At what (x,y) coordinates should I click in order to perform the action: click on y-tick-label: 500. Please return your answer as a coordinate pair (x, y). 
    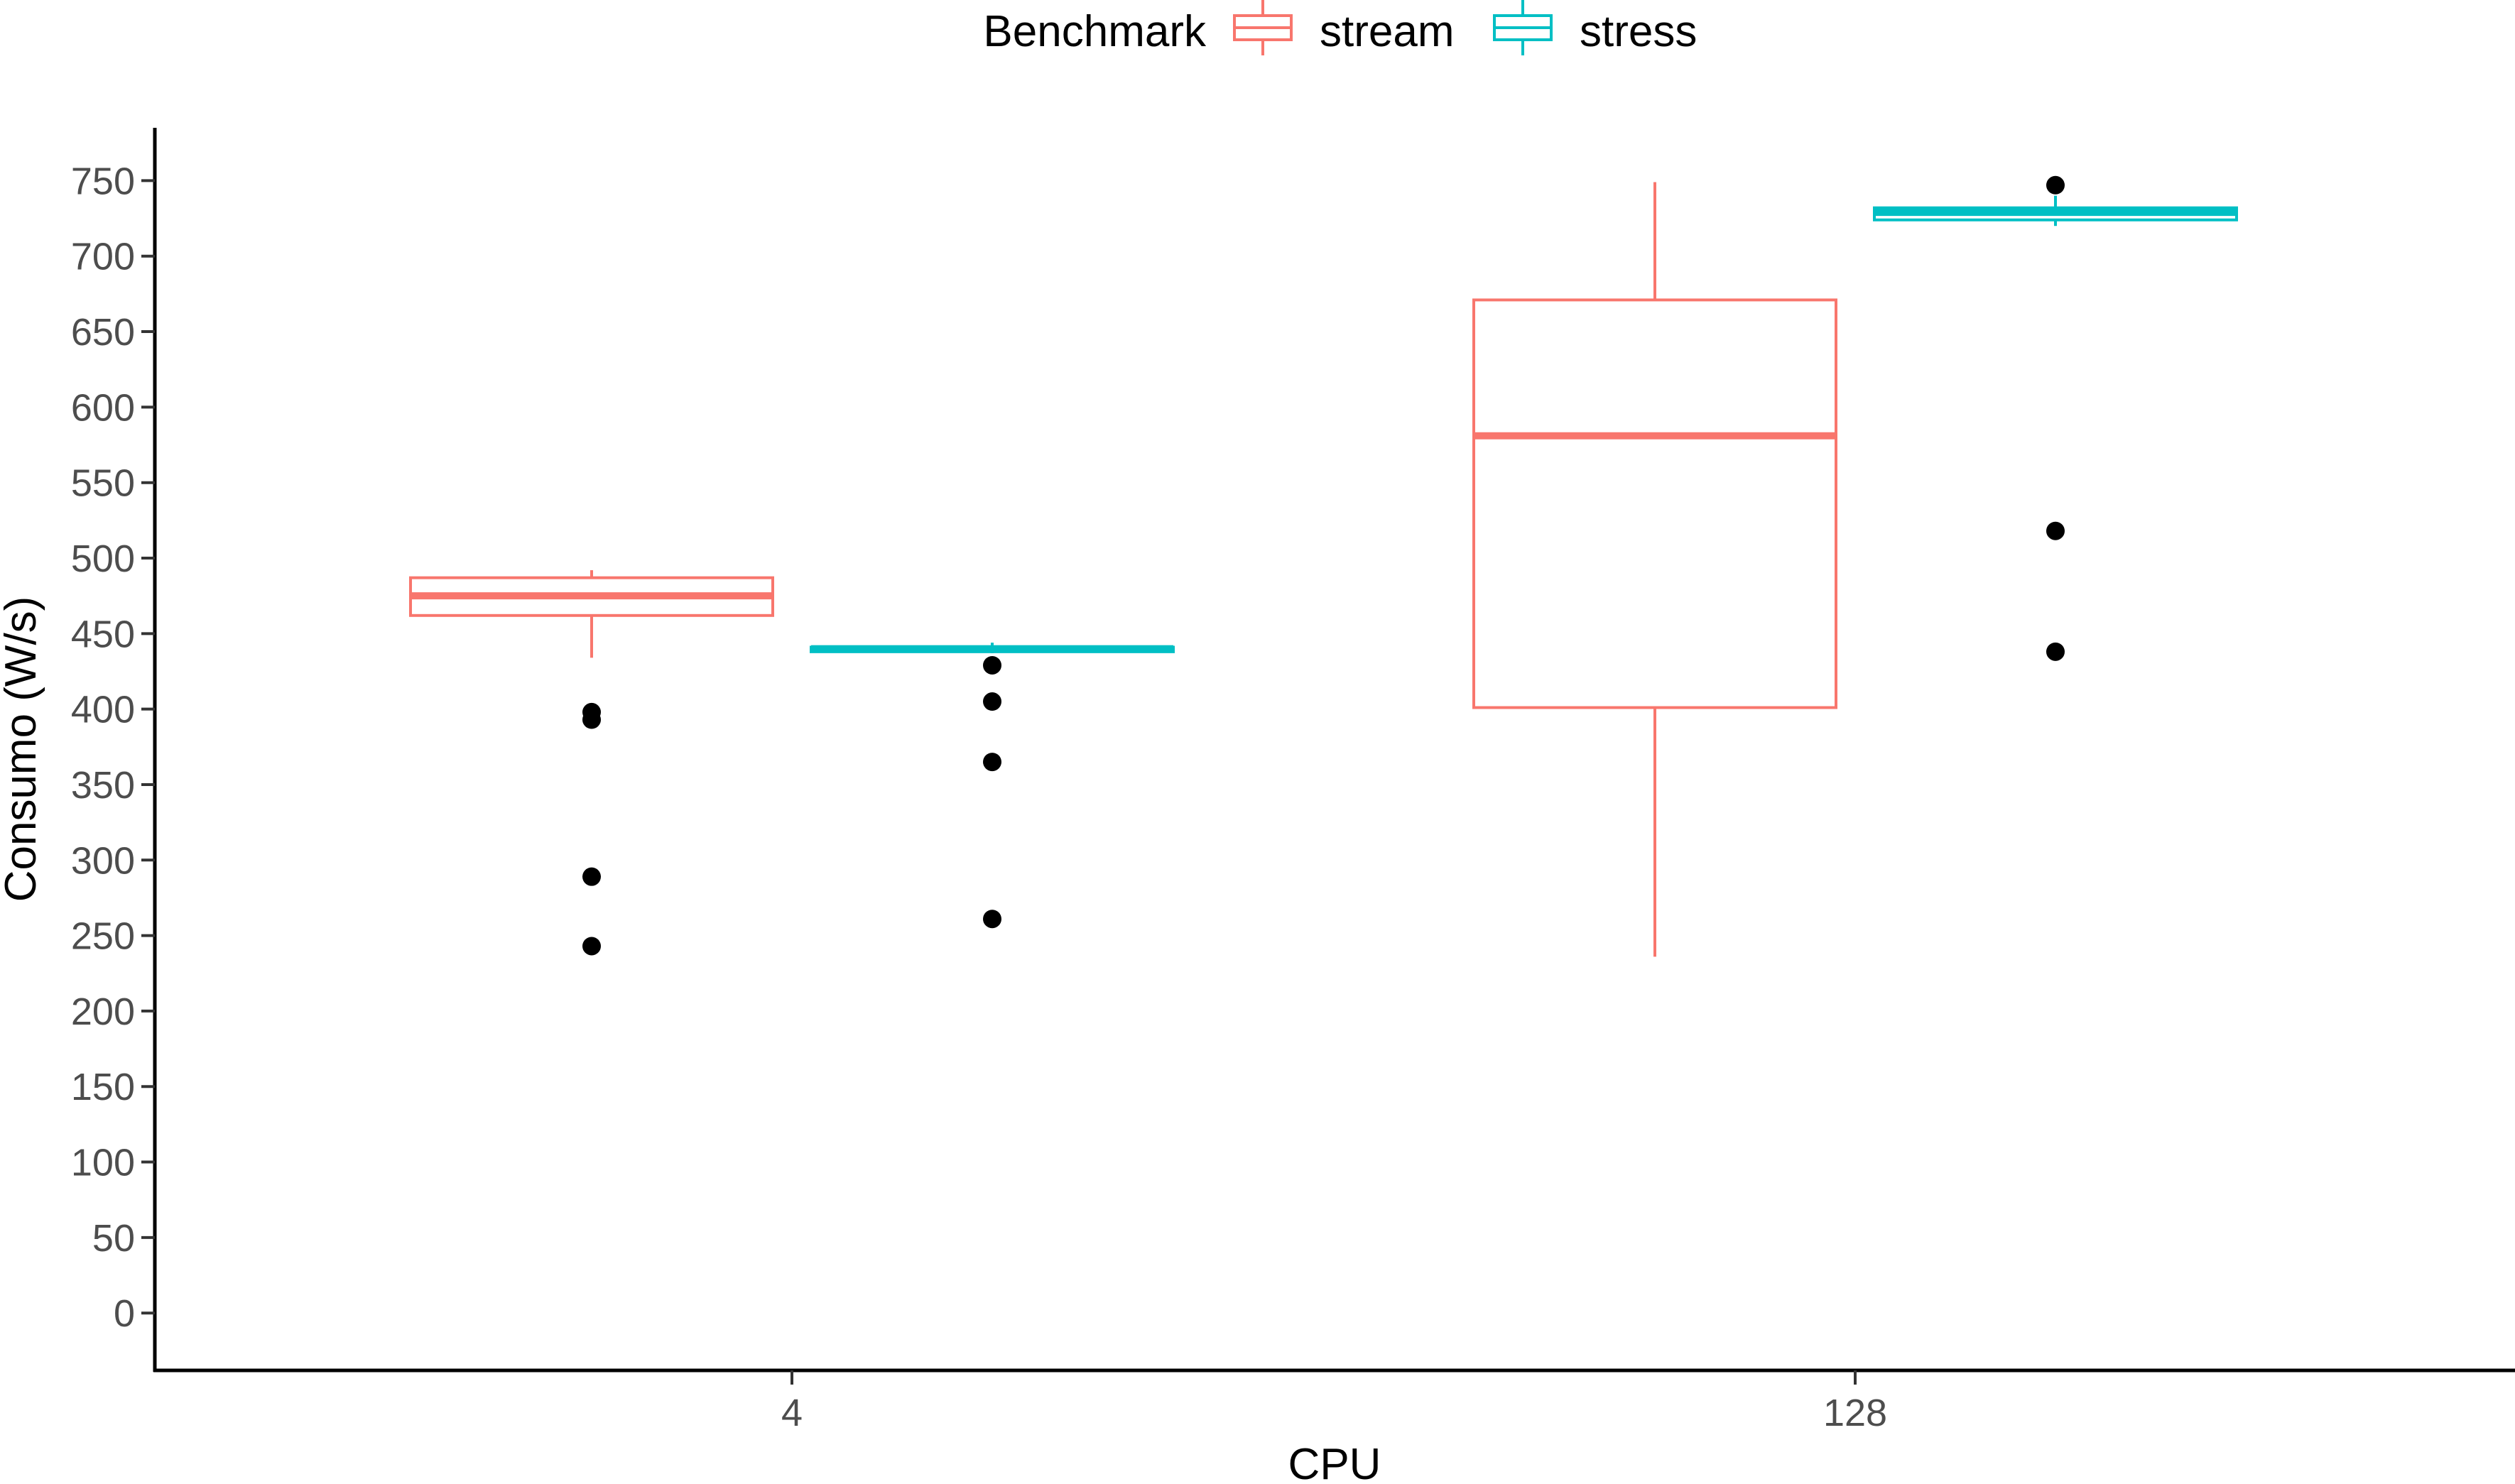
    Looking at the image, I should click on (103, 559).